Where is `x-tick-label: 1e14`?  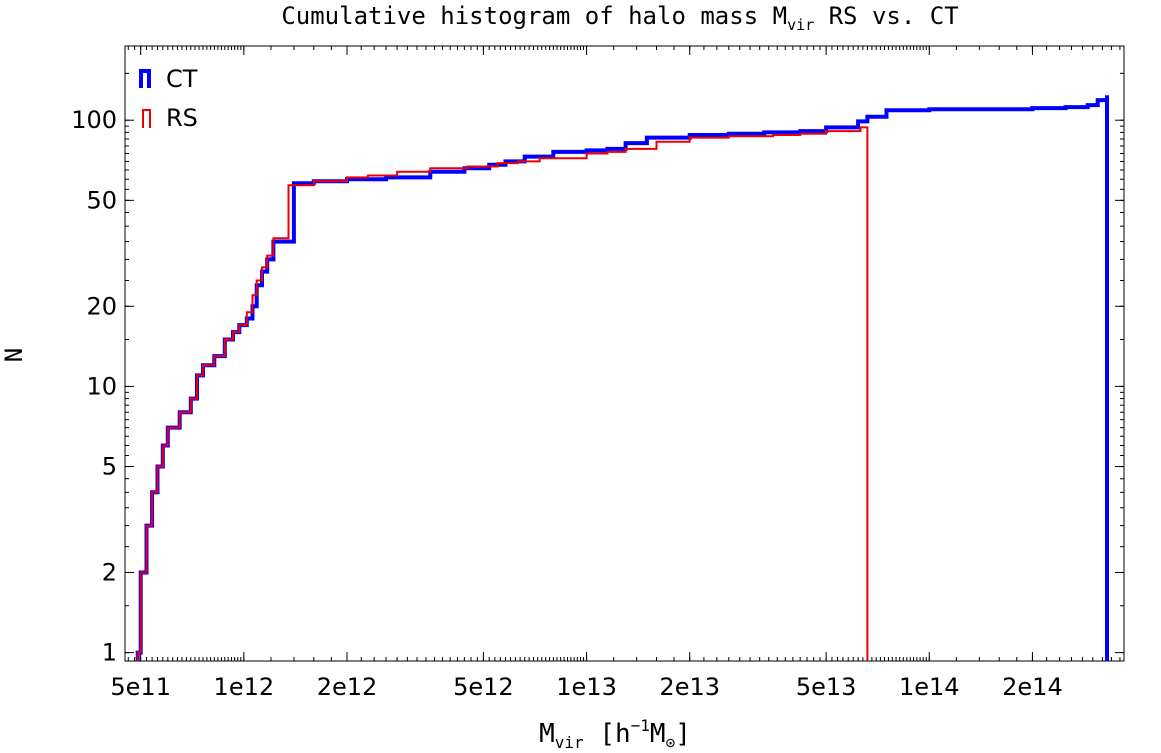
x-tick-label: 1e14 is located at coordinates (929, 687).